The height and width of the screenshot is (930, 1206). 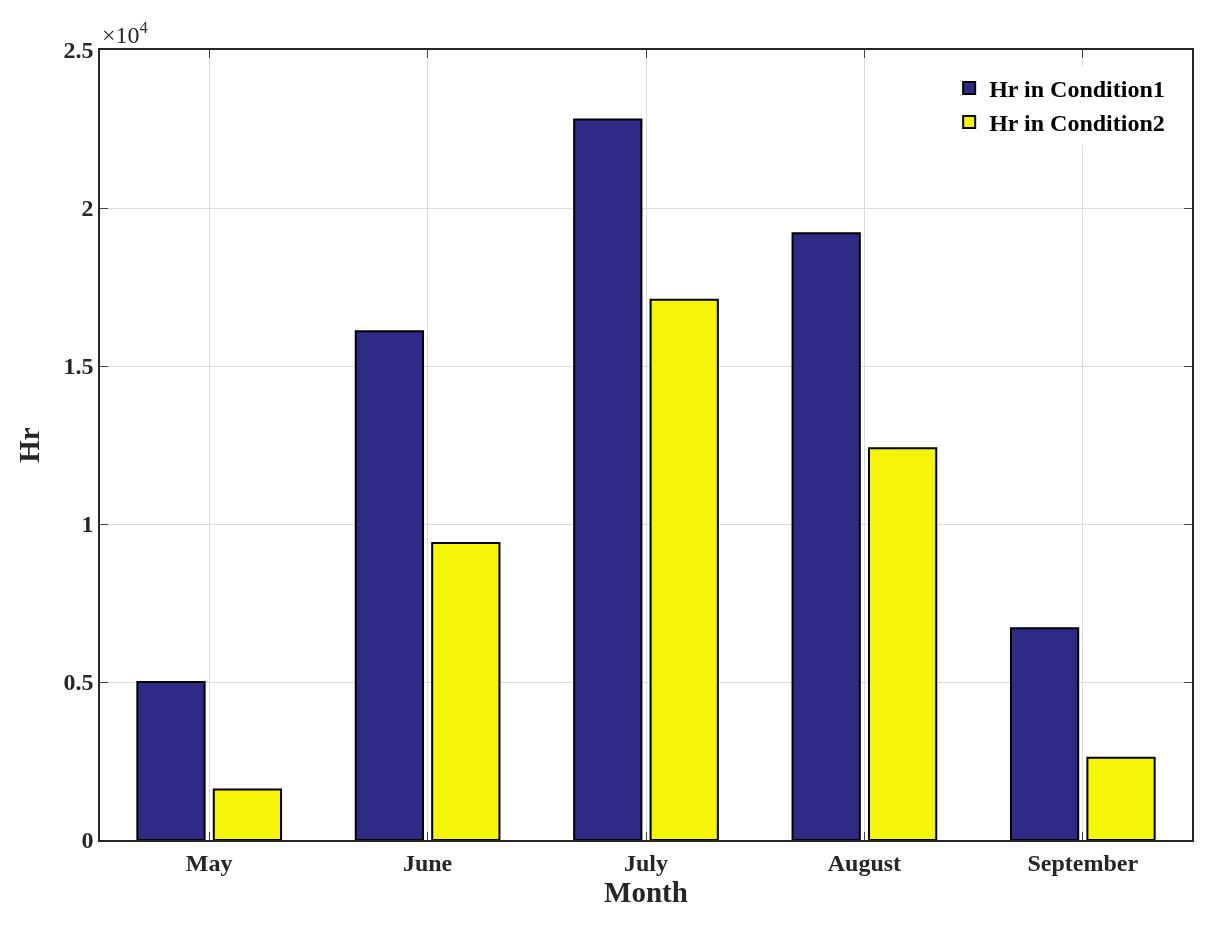 I want to click on legend-label: Hr in Condition2, so click(x=1077, y=123).